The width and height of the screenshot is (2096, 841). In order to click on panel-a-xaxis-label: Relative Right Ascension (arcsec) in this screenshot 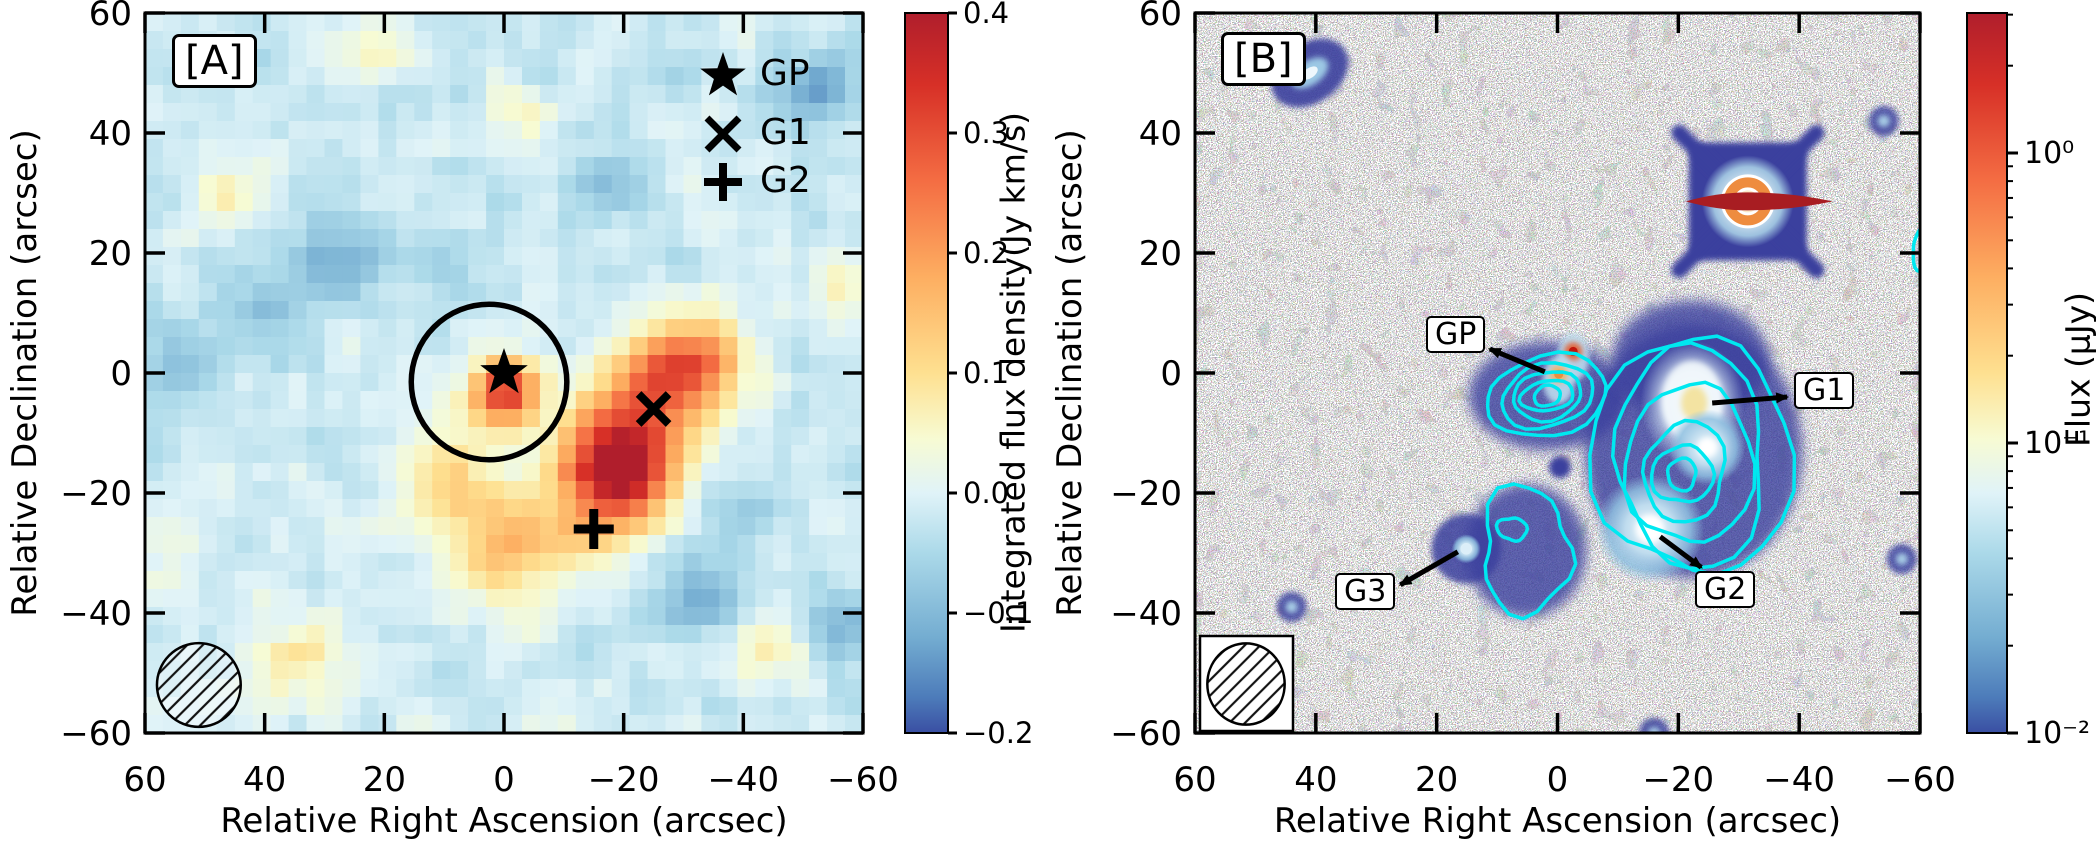, I will do `click(504, 821)`.